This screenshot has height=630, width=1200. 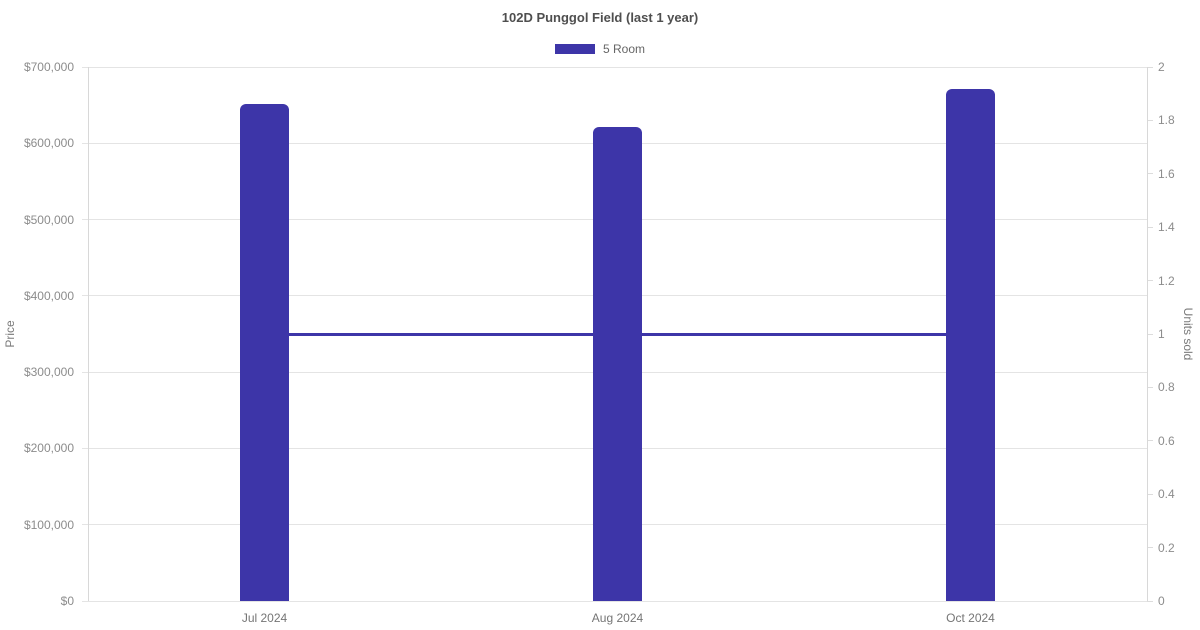 I want to click on y2-axis-tick-label: 0.6, so click(x=1166, y=440).